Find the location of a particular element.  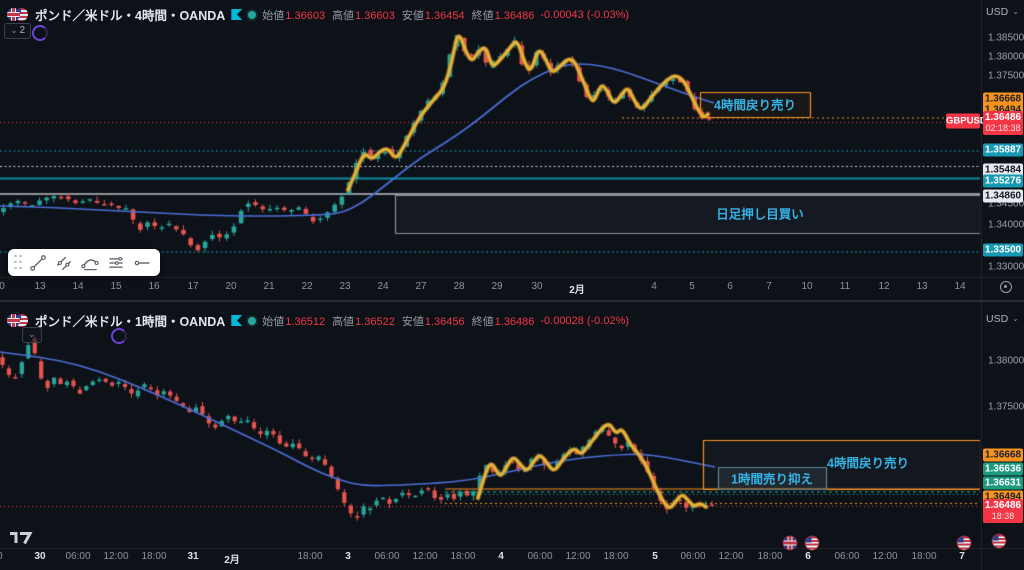

low-value: 1.36454 is located at coordinates (444, 15).